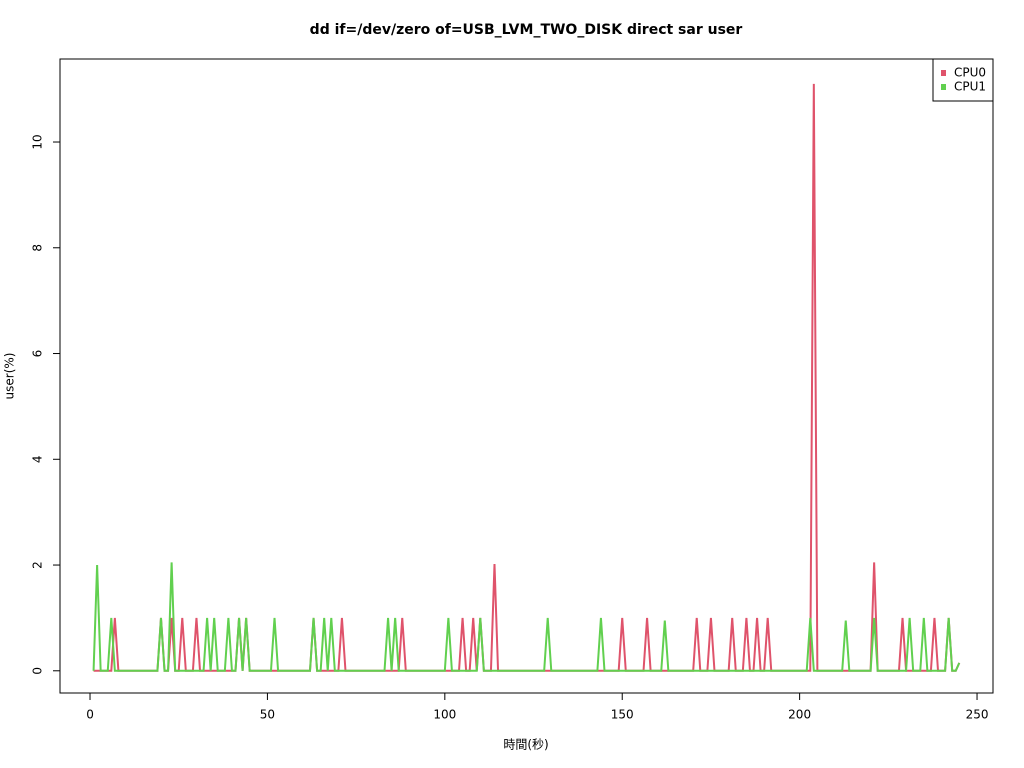  Describe the element at coordinates (977, 715) in the screenshot. I see `x-tick-label: 250` at that location.